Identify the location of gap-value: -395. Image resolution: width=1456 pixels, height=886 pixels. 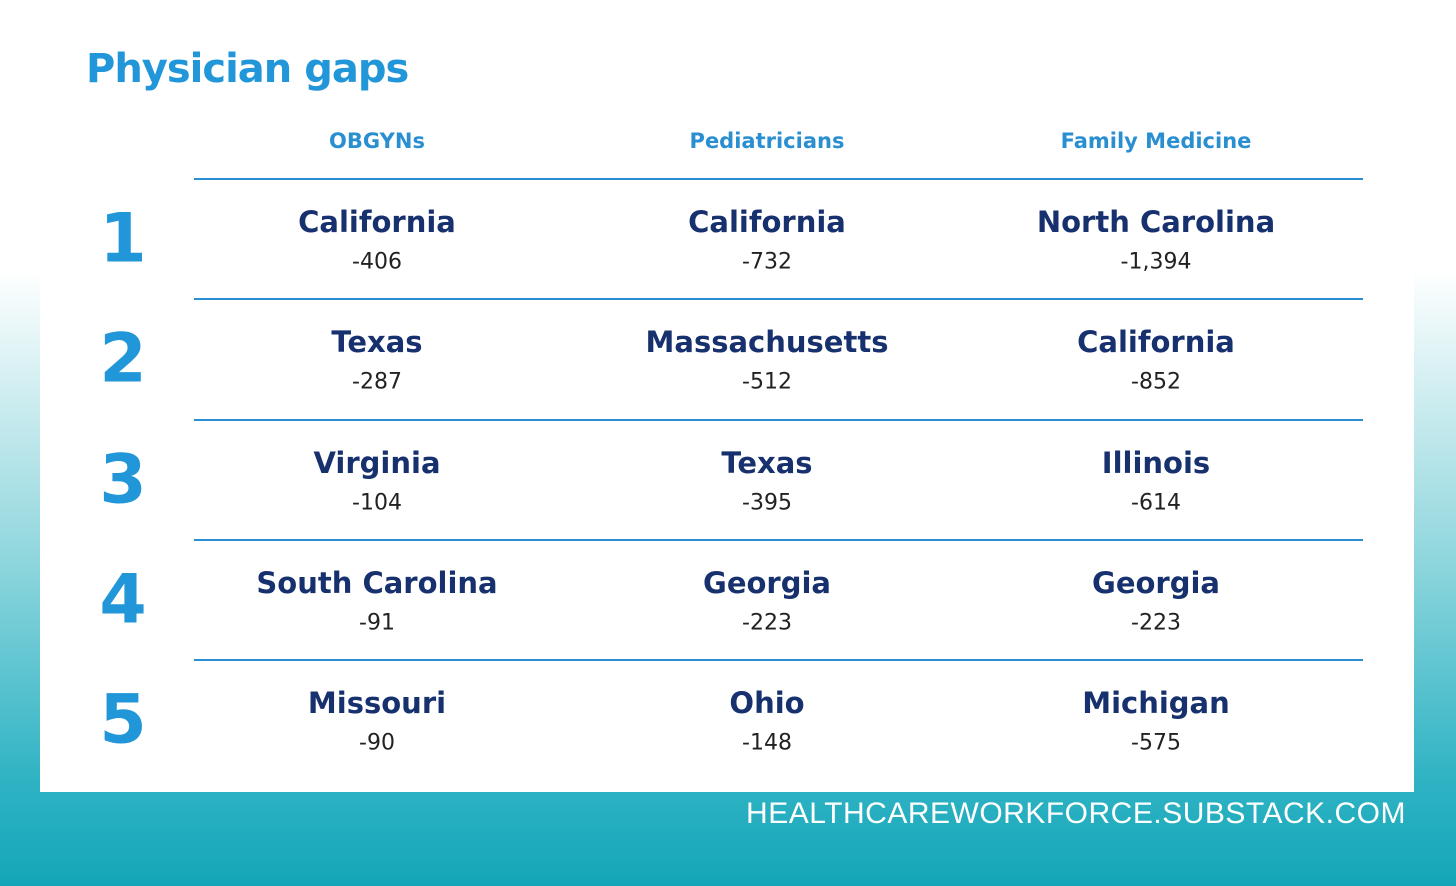
(767, 503).